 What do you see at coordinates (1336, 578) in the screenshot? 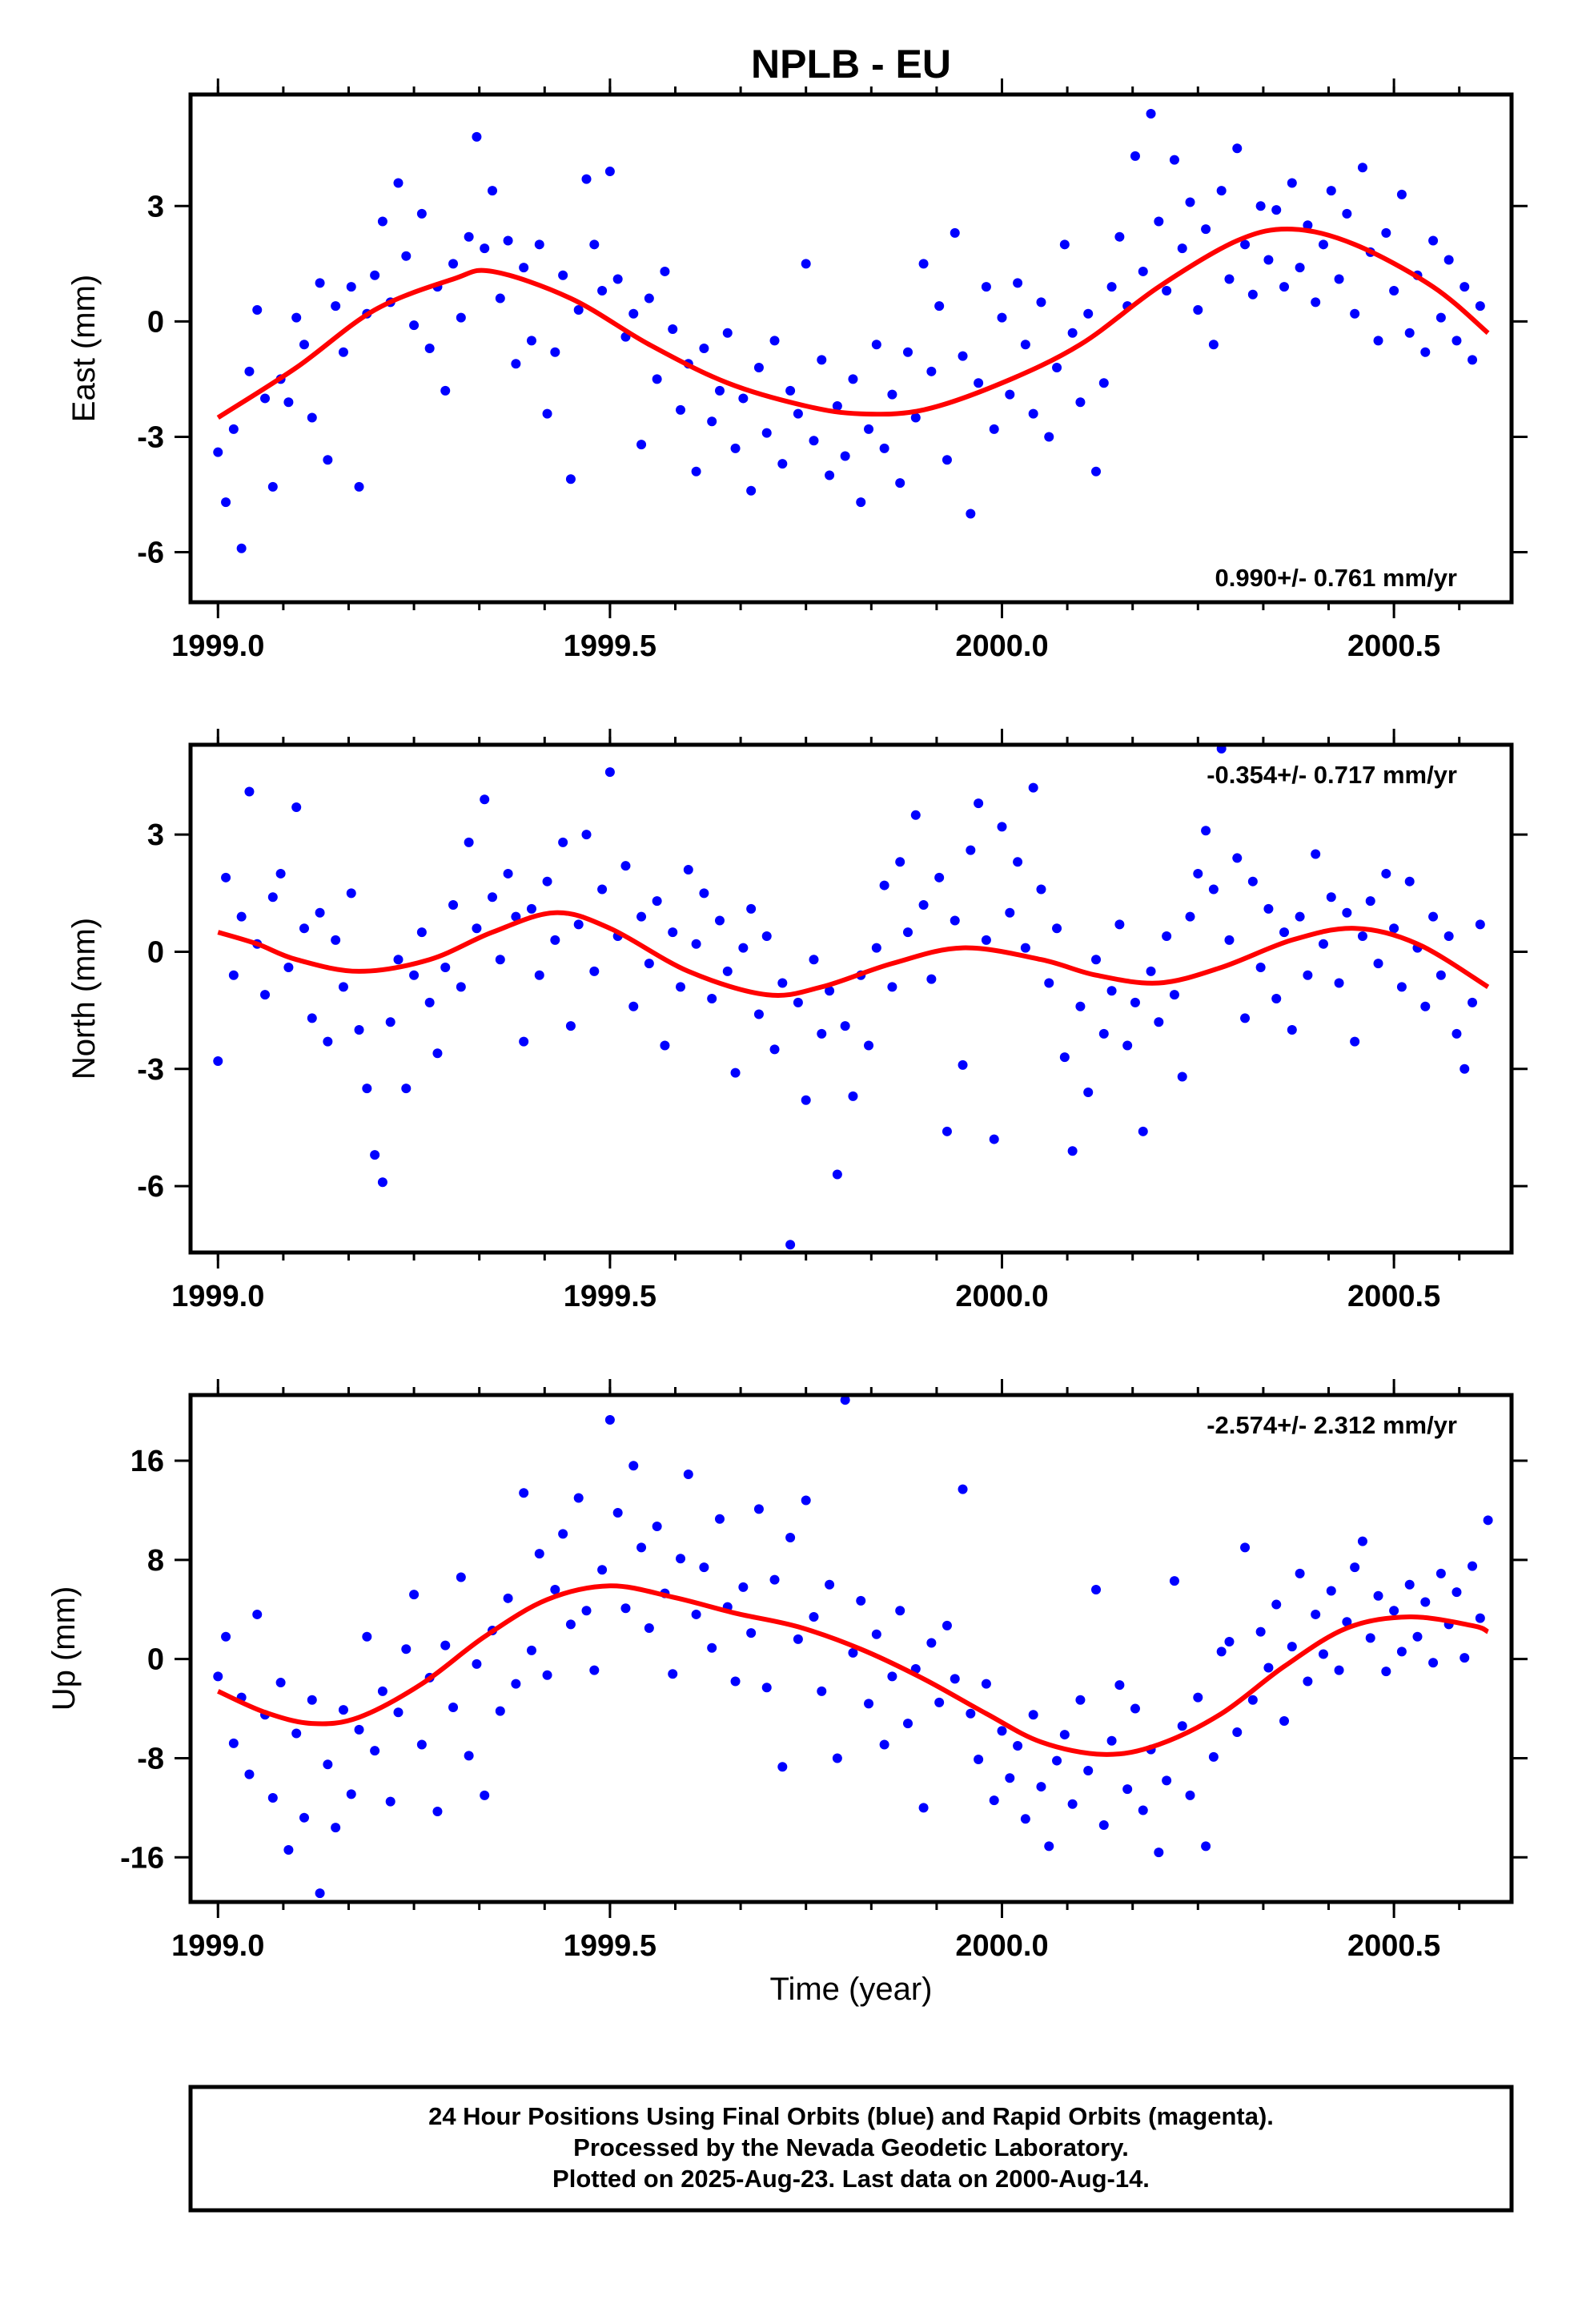
I see `velocity-annotation: 0.990+/- 0.761 mm/yr` at bounding box center [1336, 578].